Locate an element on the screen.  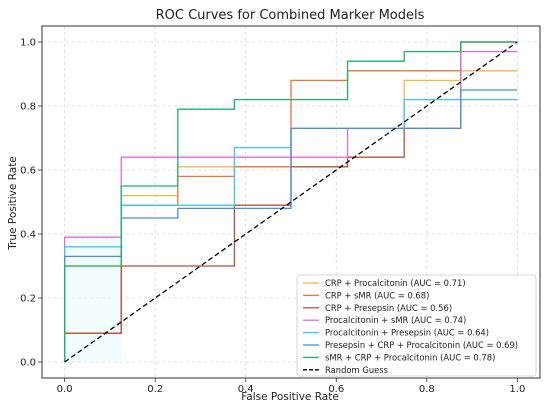
legend-entry: Procalcitonin + sMR (AUC = 0.74) is located at coordinates (395, 320).